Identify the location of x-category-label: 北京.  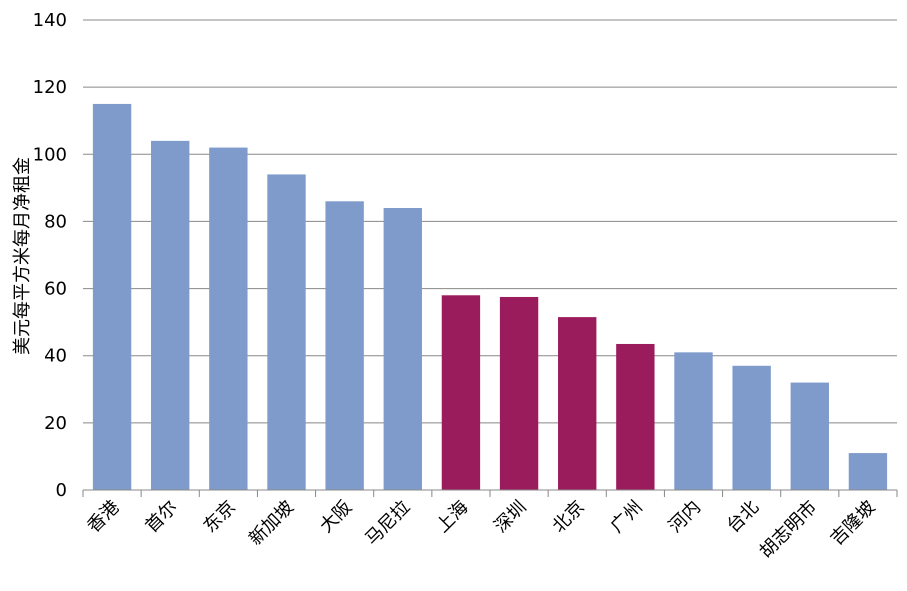
(568, 517).